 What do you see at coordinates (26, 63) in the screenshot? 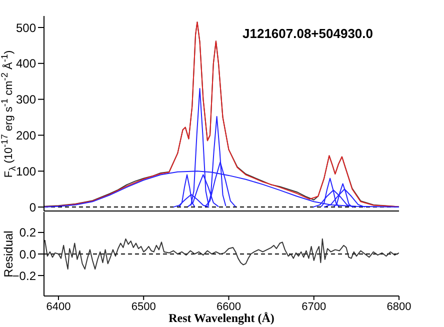
I see `y-tick-label: 400` at bounding box center [26, 63].